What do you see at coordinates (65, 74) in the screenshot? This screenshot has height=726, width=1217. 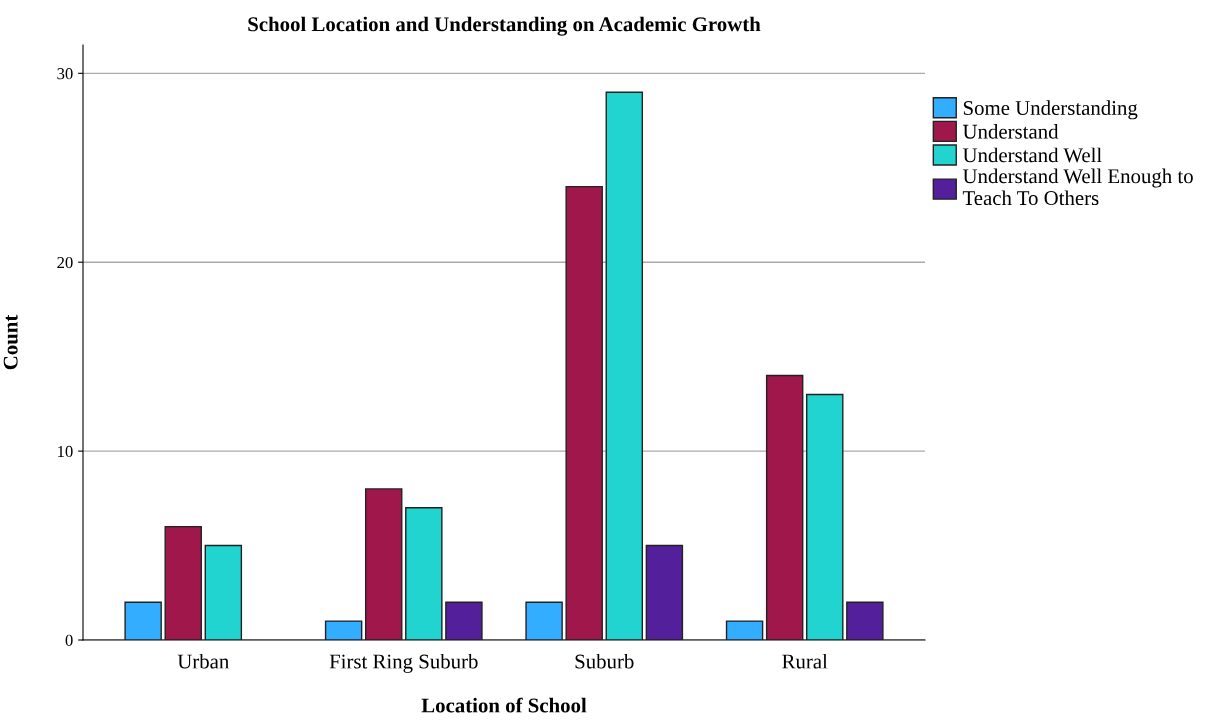 I see `y-tick-label: 30` at bounding box center [65, 74].